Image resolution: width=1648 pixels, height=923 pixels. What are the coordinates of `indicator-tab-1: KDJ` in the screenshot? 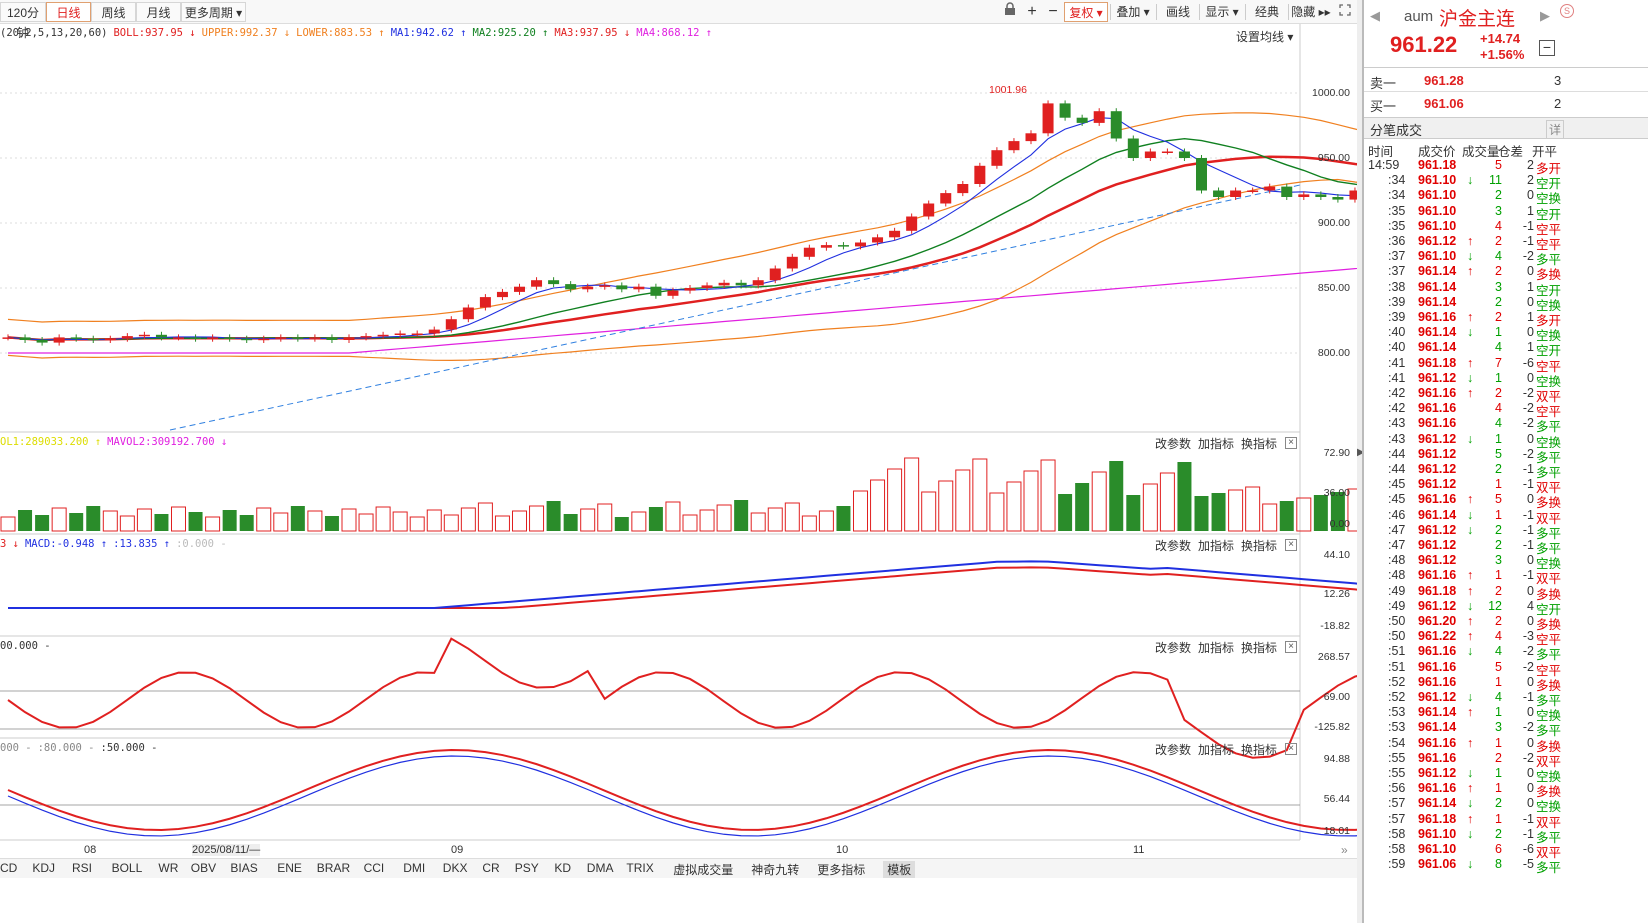 It's located at (44, 868).